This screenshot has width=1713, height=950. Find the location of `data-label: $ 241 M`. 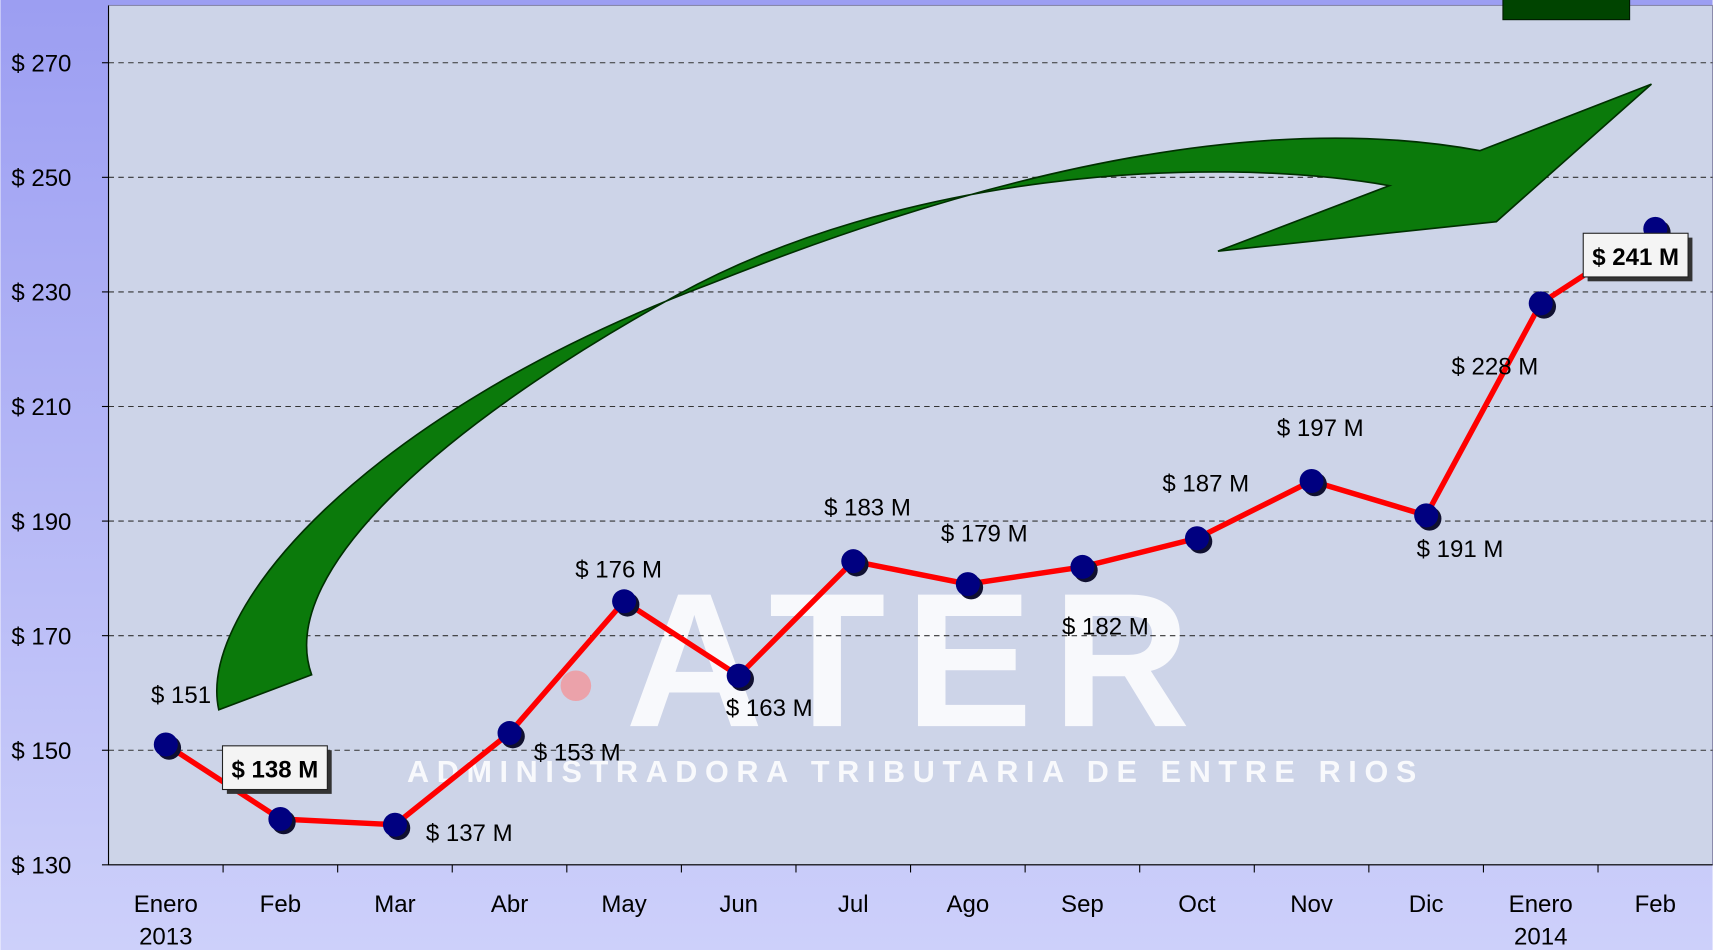

data-label: $ 241 M is located at coordinates (1635, 257).